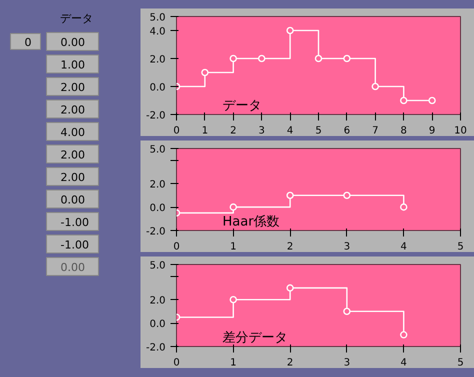  I want to click on text: 0, so click(28, 42).